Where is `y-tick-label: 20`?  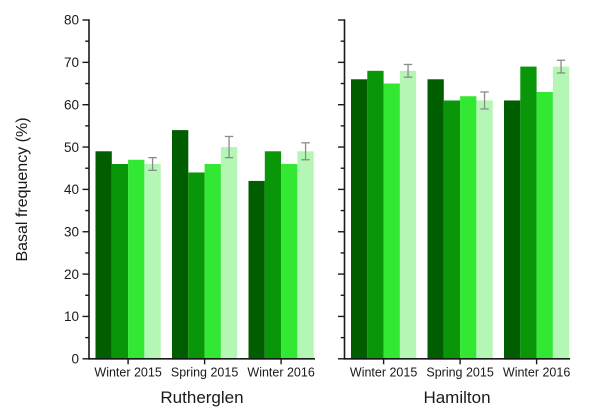 y-tick-label: 20 is located at coordinates (71, 274).